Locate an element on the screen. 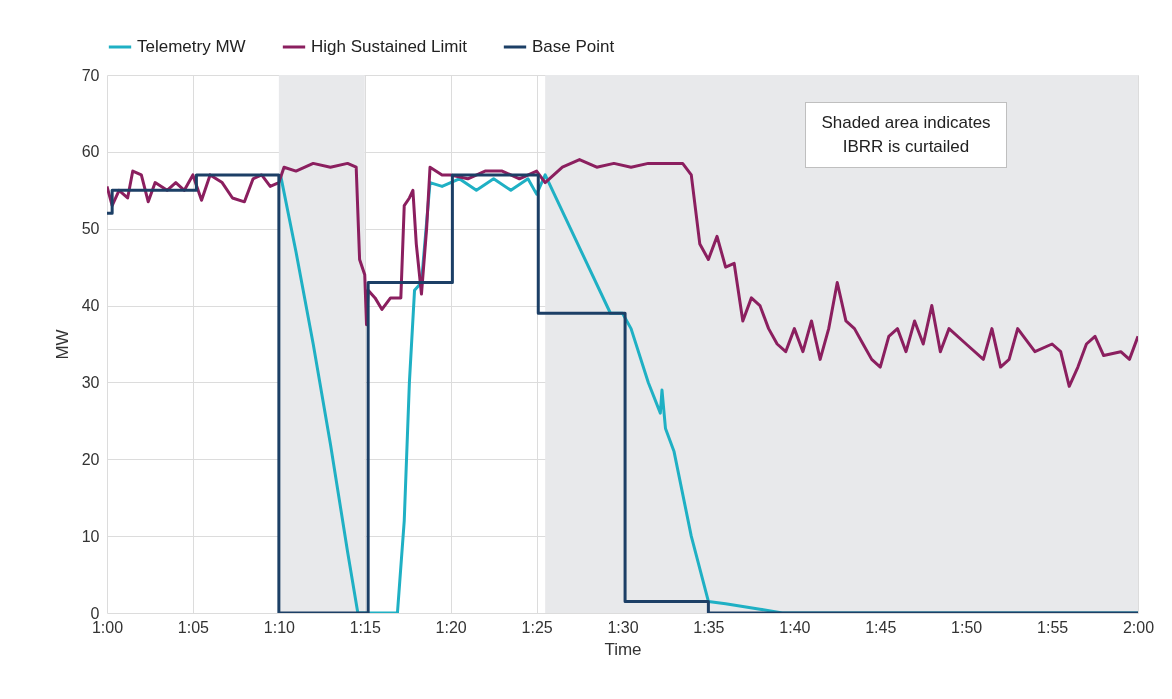  x-tick-label: 1:50 is located at coordinates (967, 627).